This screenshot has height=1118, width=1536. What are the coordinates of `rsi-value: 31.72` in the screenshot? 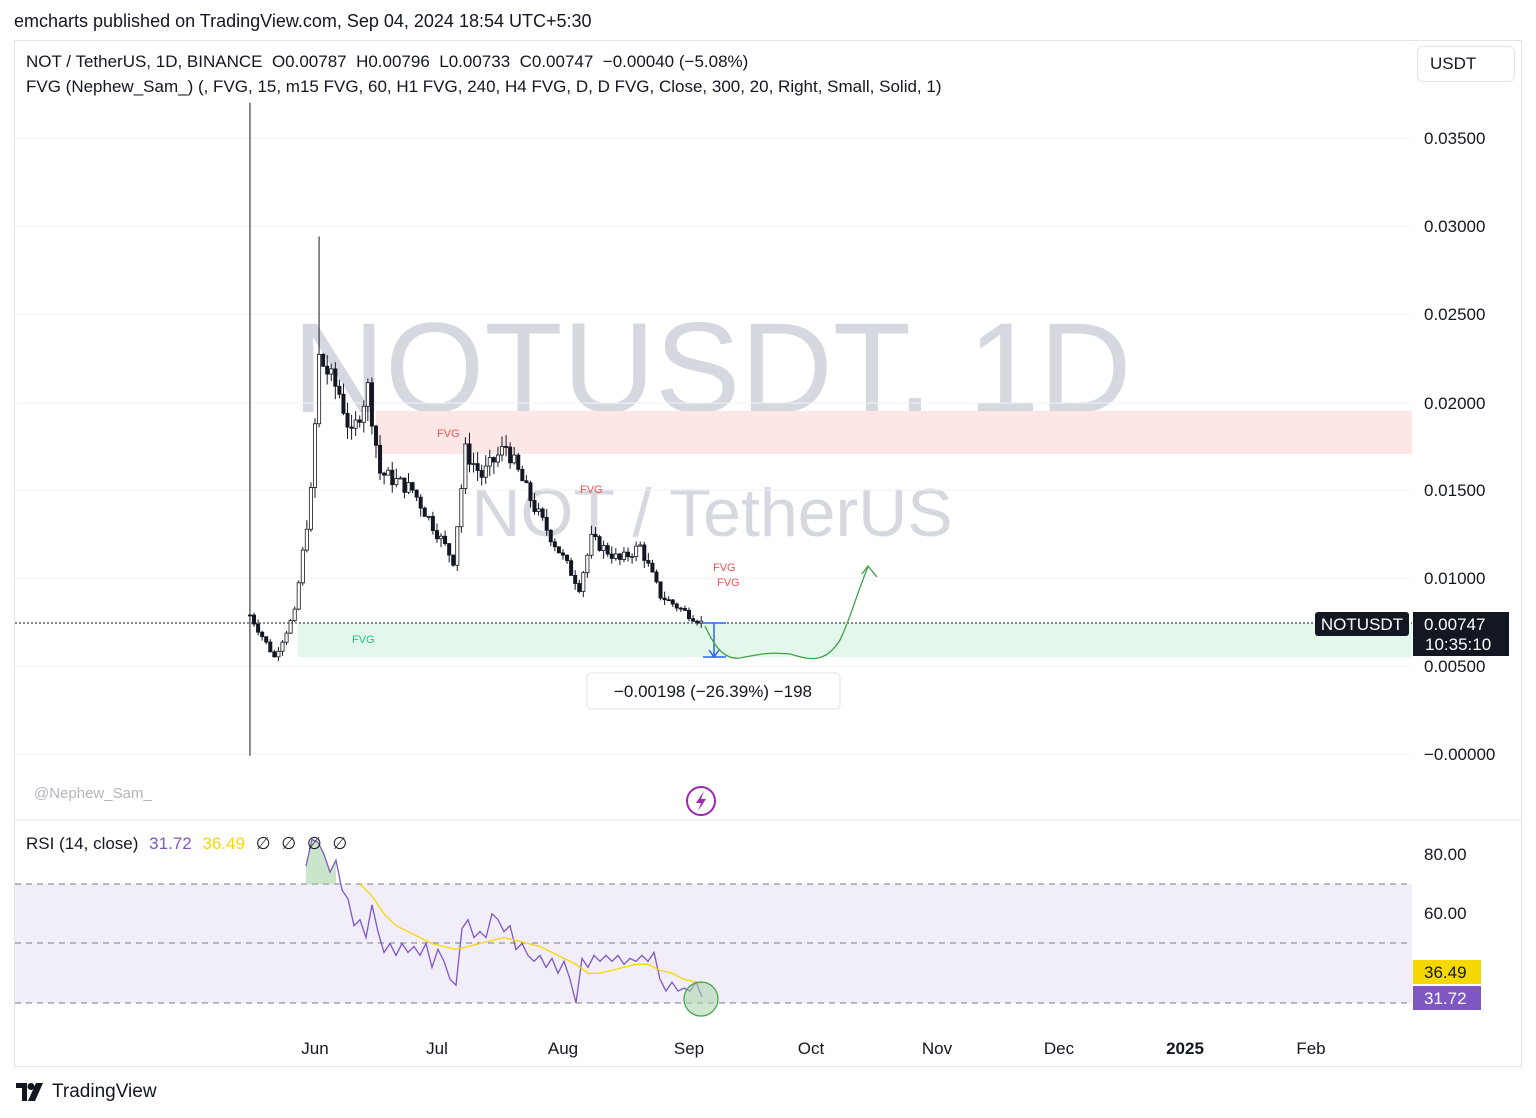 It's located at (170, 843).